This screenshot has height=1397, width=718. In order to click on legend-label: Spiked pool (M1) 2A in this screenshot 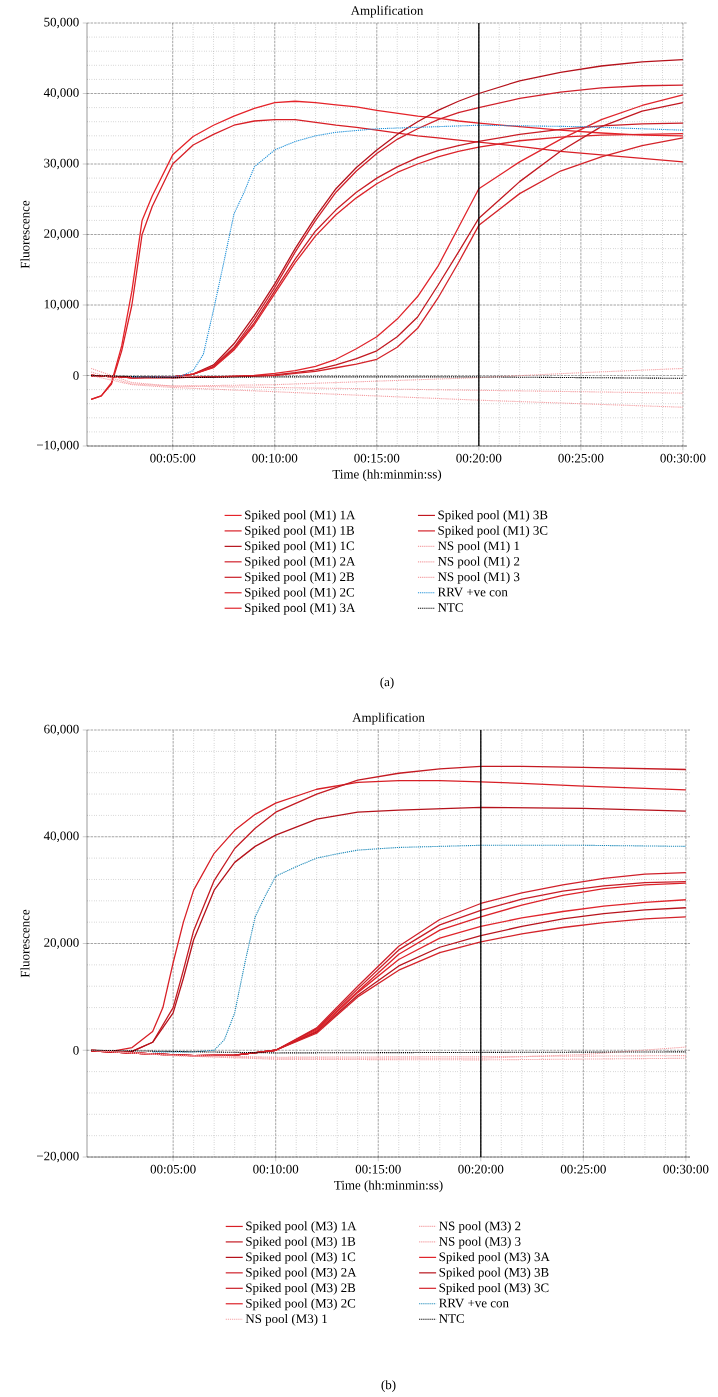, I will do `click(300, 562)`.